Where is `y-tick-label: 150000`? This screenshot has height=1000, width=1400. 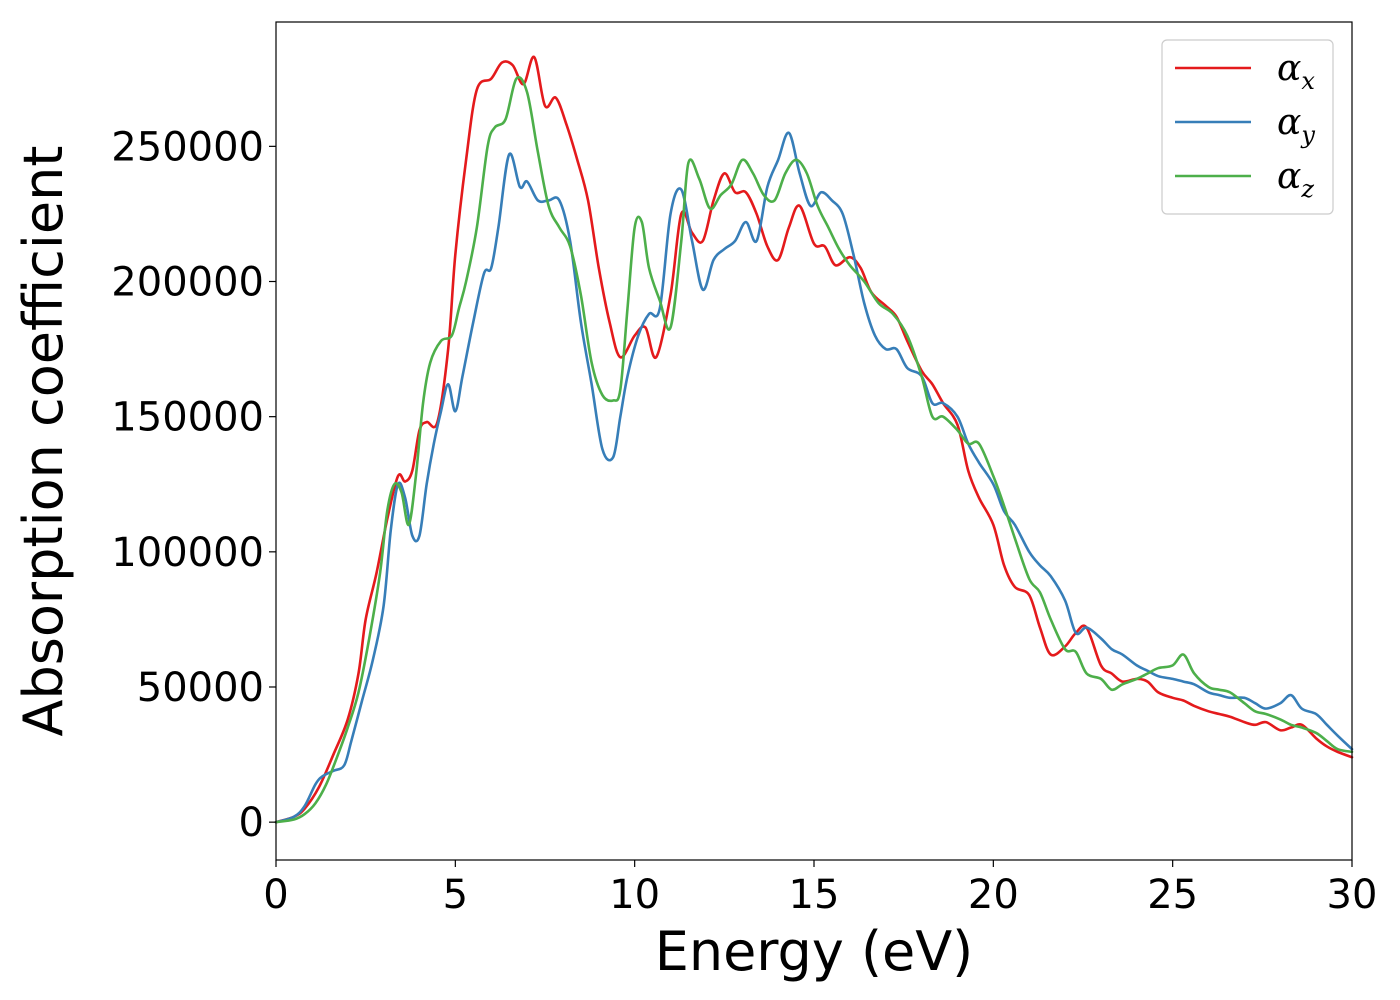
y-tick-label: 150000 is located at coordinates (187, 418).